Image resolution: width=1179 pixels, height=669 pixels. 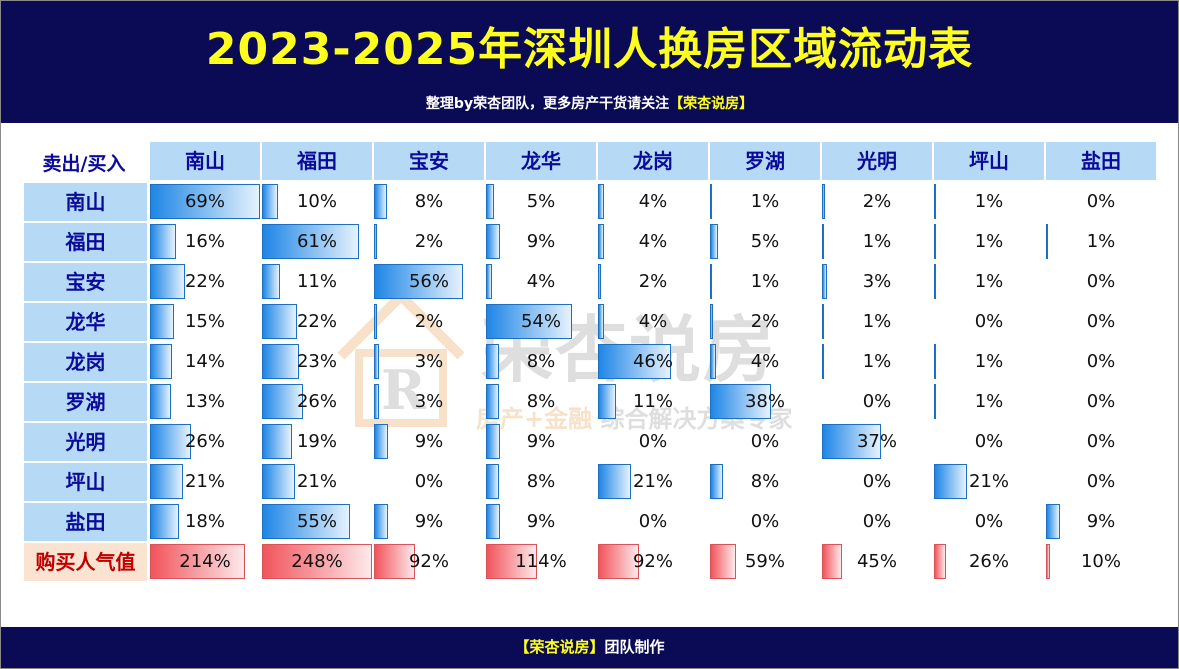 I want to click on flow-value: 56%, so click(x=428, y=281).